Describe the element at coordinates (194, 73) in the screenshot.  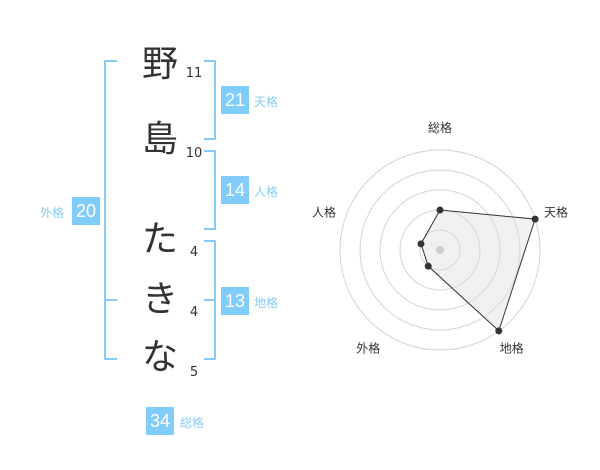
I see `stroke-count: 11` at that location.